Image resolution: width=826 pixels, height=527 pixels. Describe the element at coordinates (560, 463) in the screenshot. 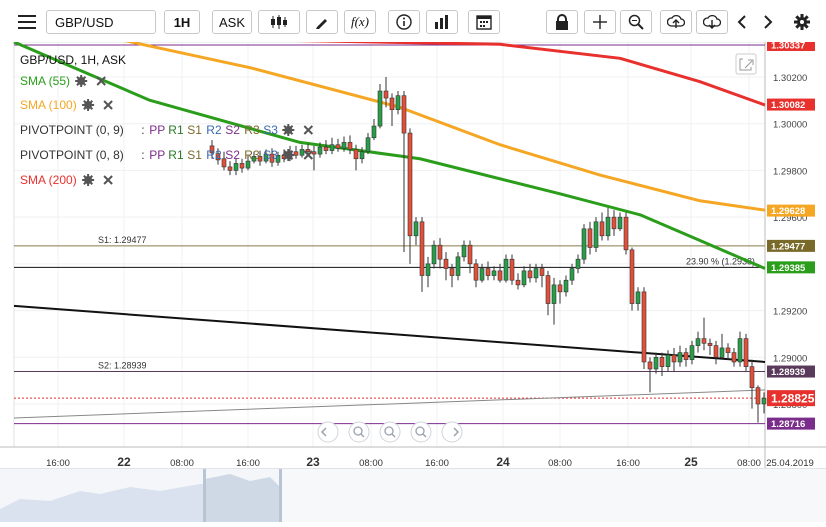

I see `time-tick: 08:00` at that location.